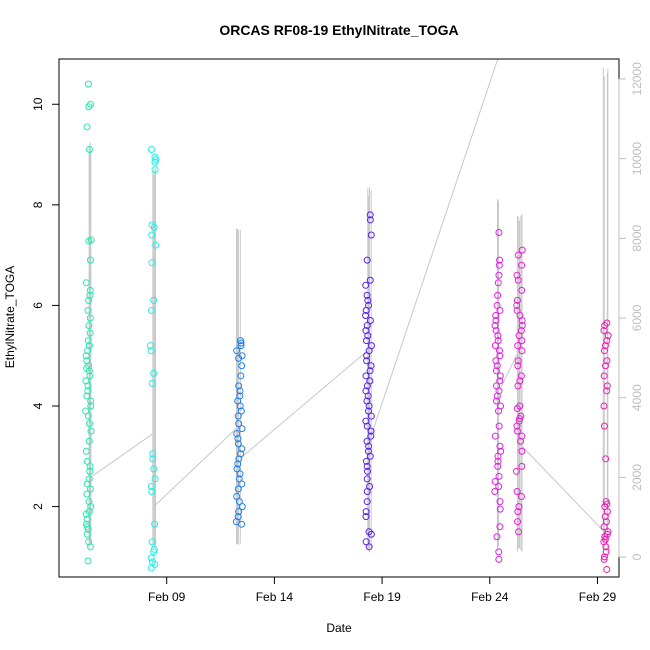 The height and width of the screenshot is (650, 650). Describe the element at coordinates (637, 238) in the screenshot. I see `y2-tick-label: 8000` at that location.